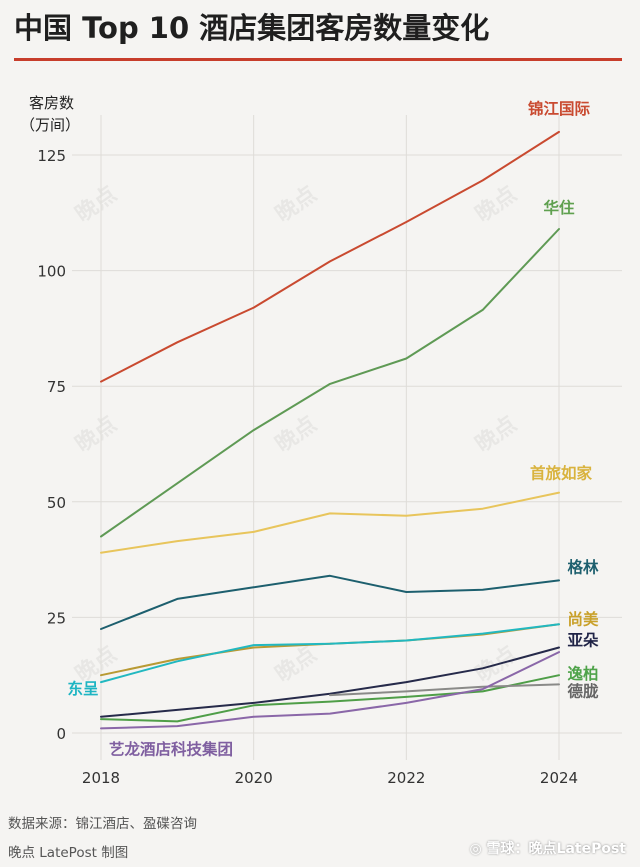  Describe the element at coordinates (61, 734) in the screenshot. I see `y-tick-label: 0` at that location.